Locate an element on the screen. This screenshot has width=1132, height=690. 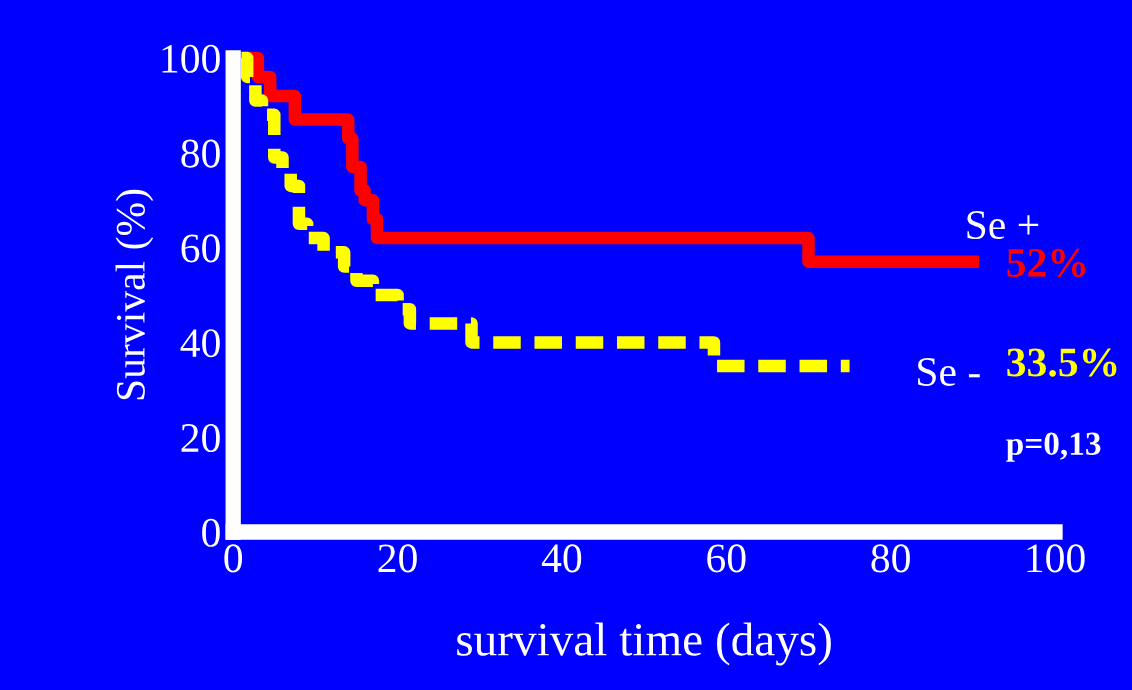
y-tick-label: 80 is located at coordinates (200, 153).